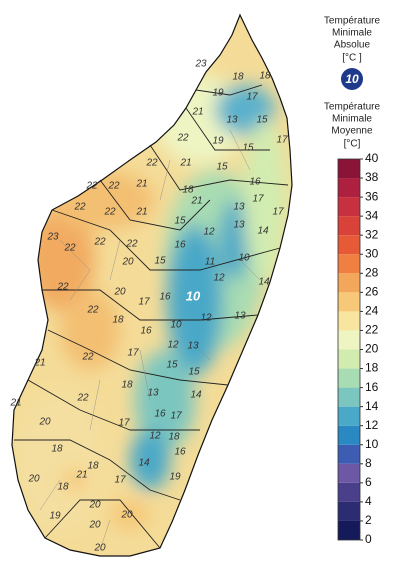  What do you see at coordinates (368, 463) in the screenshot?
I see `colorbar-tick-label: 8` at bounding box center [368, 463].